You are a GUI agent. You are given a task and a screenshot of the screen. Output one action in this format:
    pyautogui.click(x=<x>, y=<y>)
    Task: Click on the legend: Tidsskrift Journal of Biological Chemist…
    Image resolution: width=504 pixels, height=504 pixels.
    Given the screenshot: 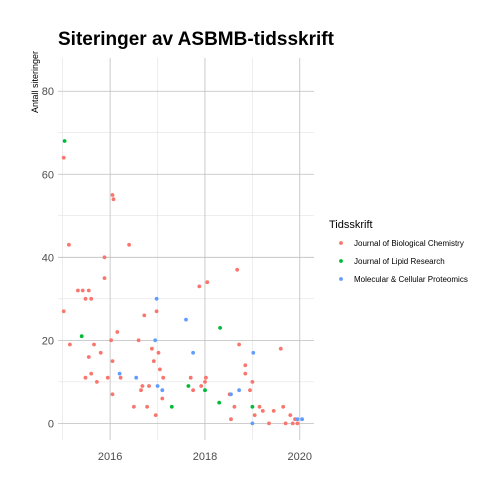 What is the action you would take?
    pyautogui.click(x=398, y=251)
    